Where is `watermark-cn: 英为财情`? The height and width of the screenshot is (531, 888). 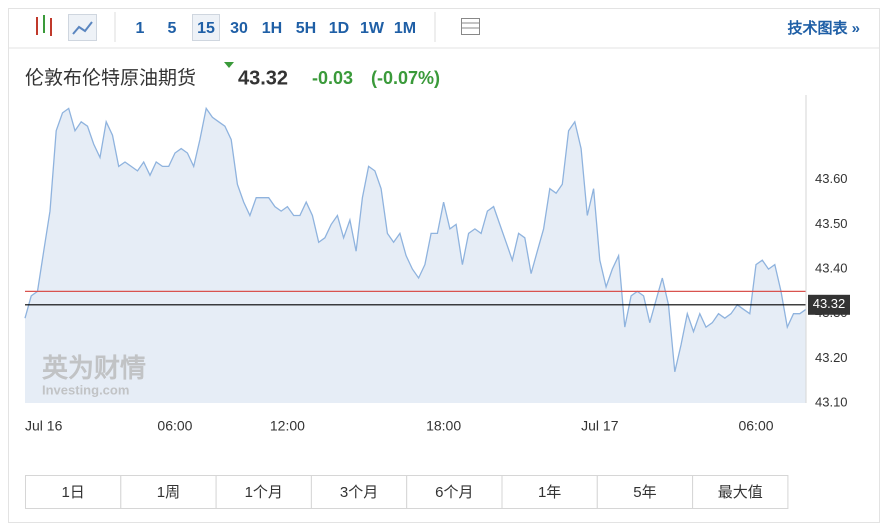 watermark-cn: 英为财情 is located at coordinates (94, 368).